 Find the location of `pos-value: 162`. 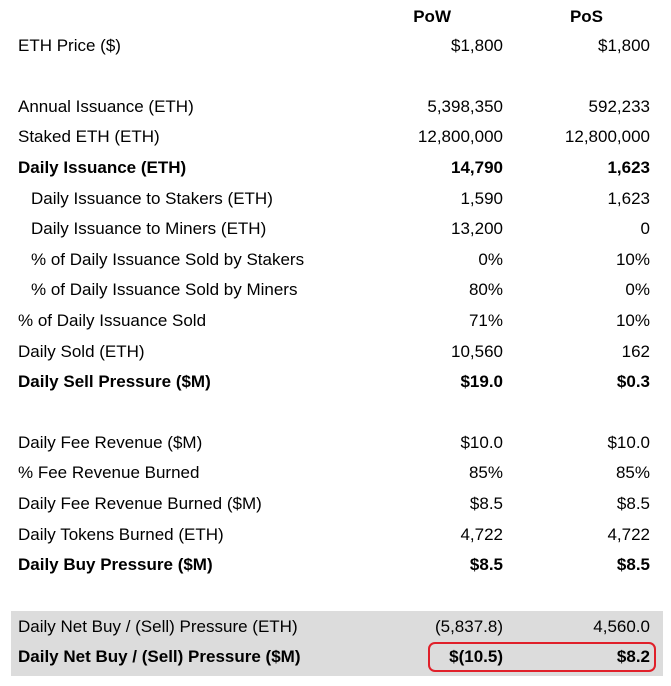

pos-value: 162 is located at coordinates (635, 351).